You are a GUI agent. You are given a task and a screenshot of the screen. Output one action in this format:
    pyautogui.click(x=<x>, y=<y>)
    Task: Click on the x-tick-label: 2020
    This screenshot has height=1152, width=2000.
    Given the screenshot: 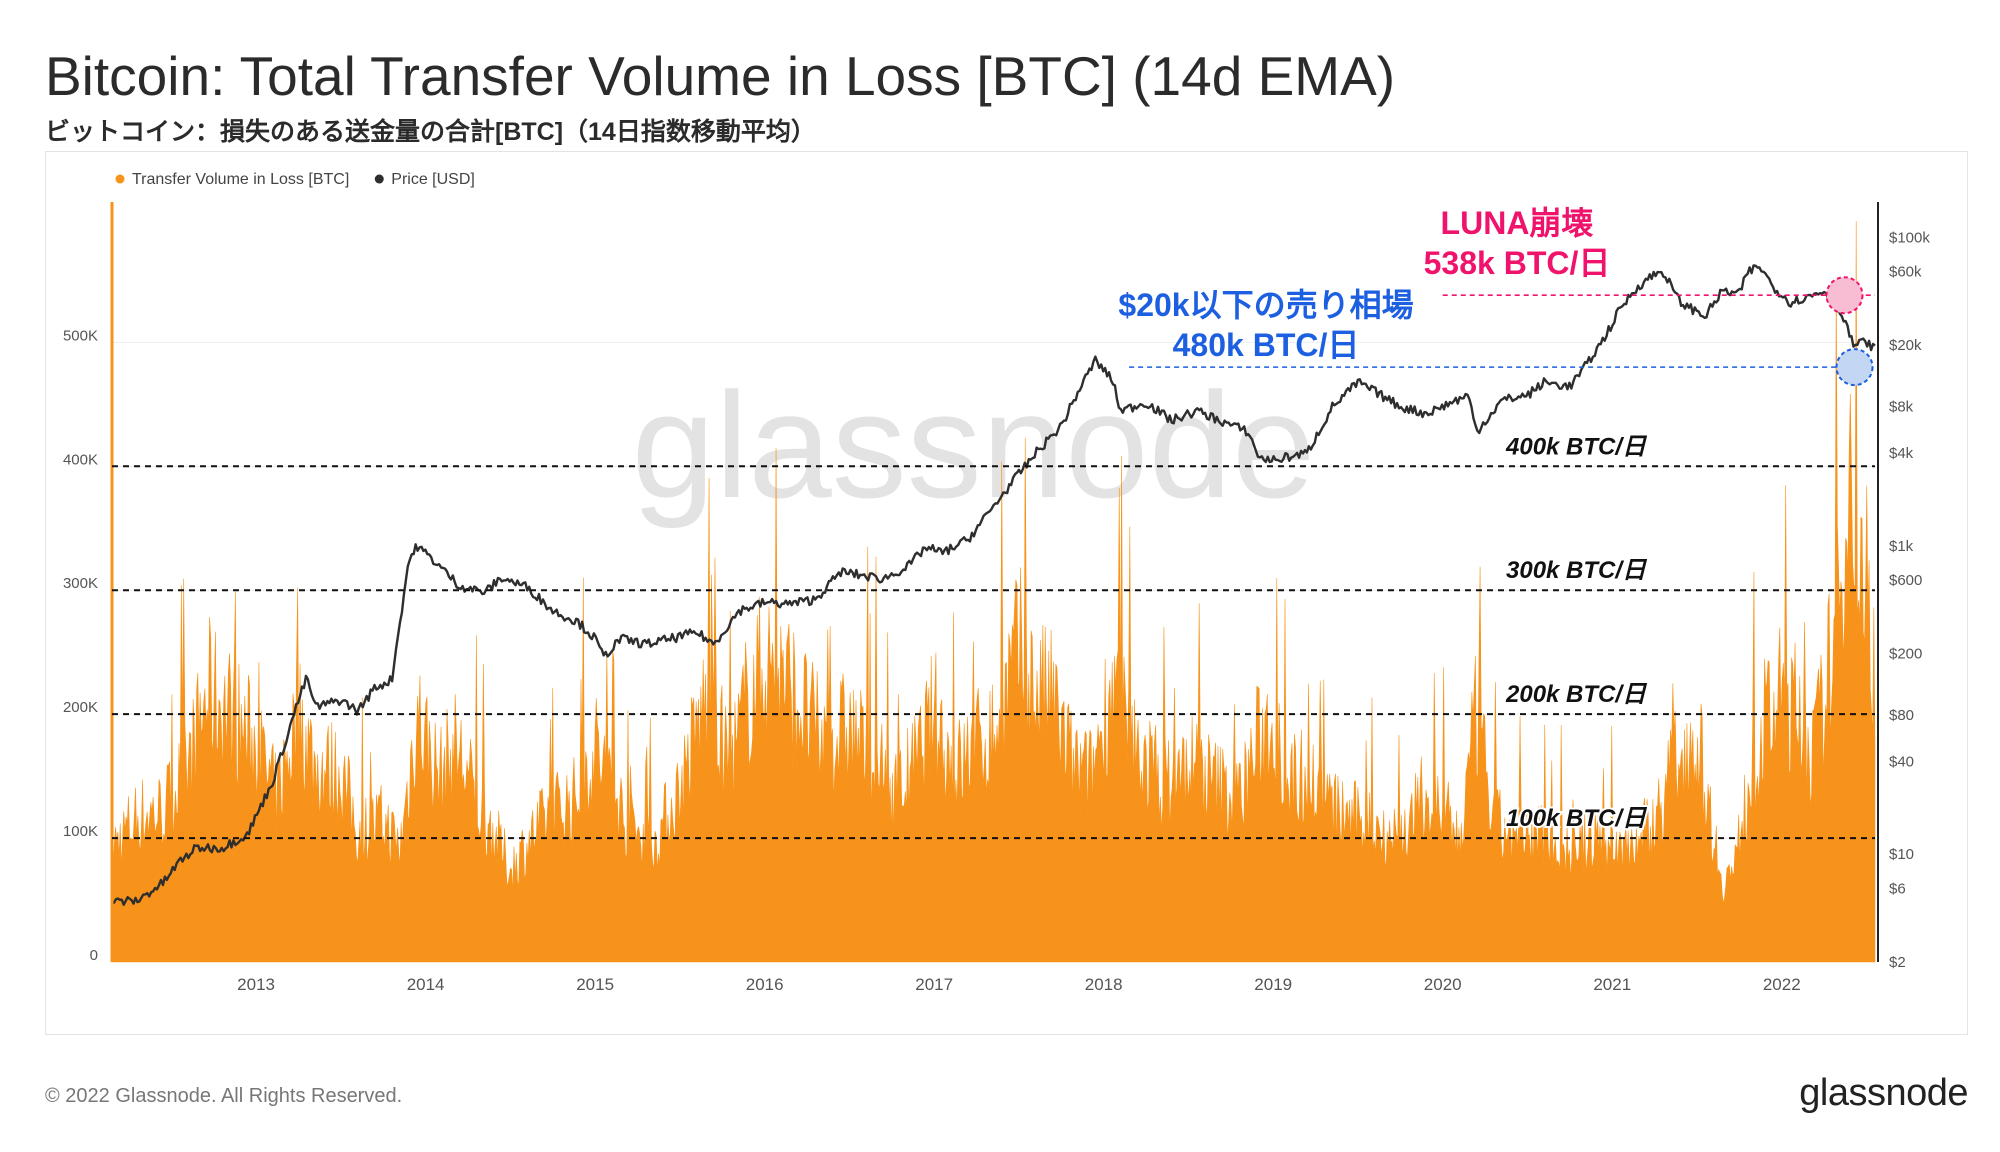 What is the action you would take?
    pyautogui.click(x=1443, y=984)
    